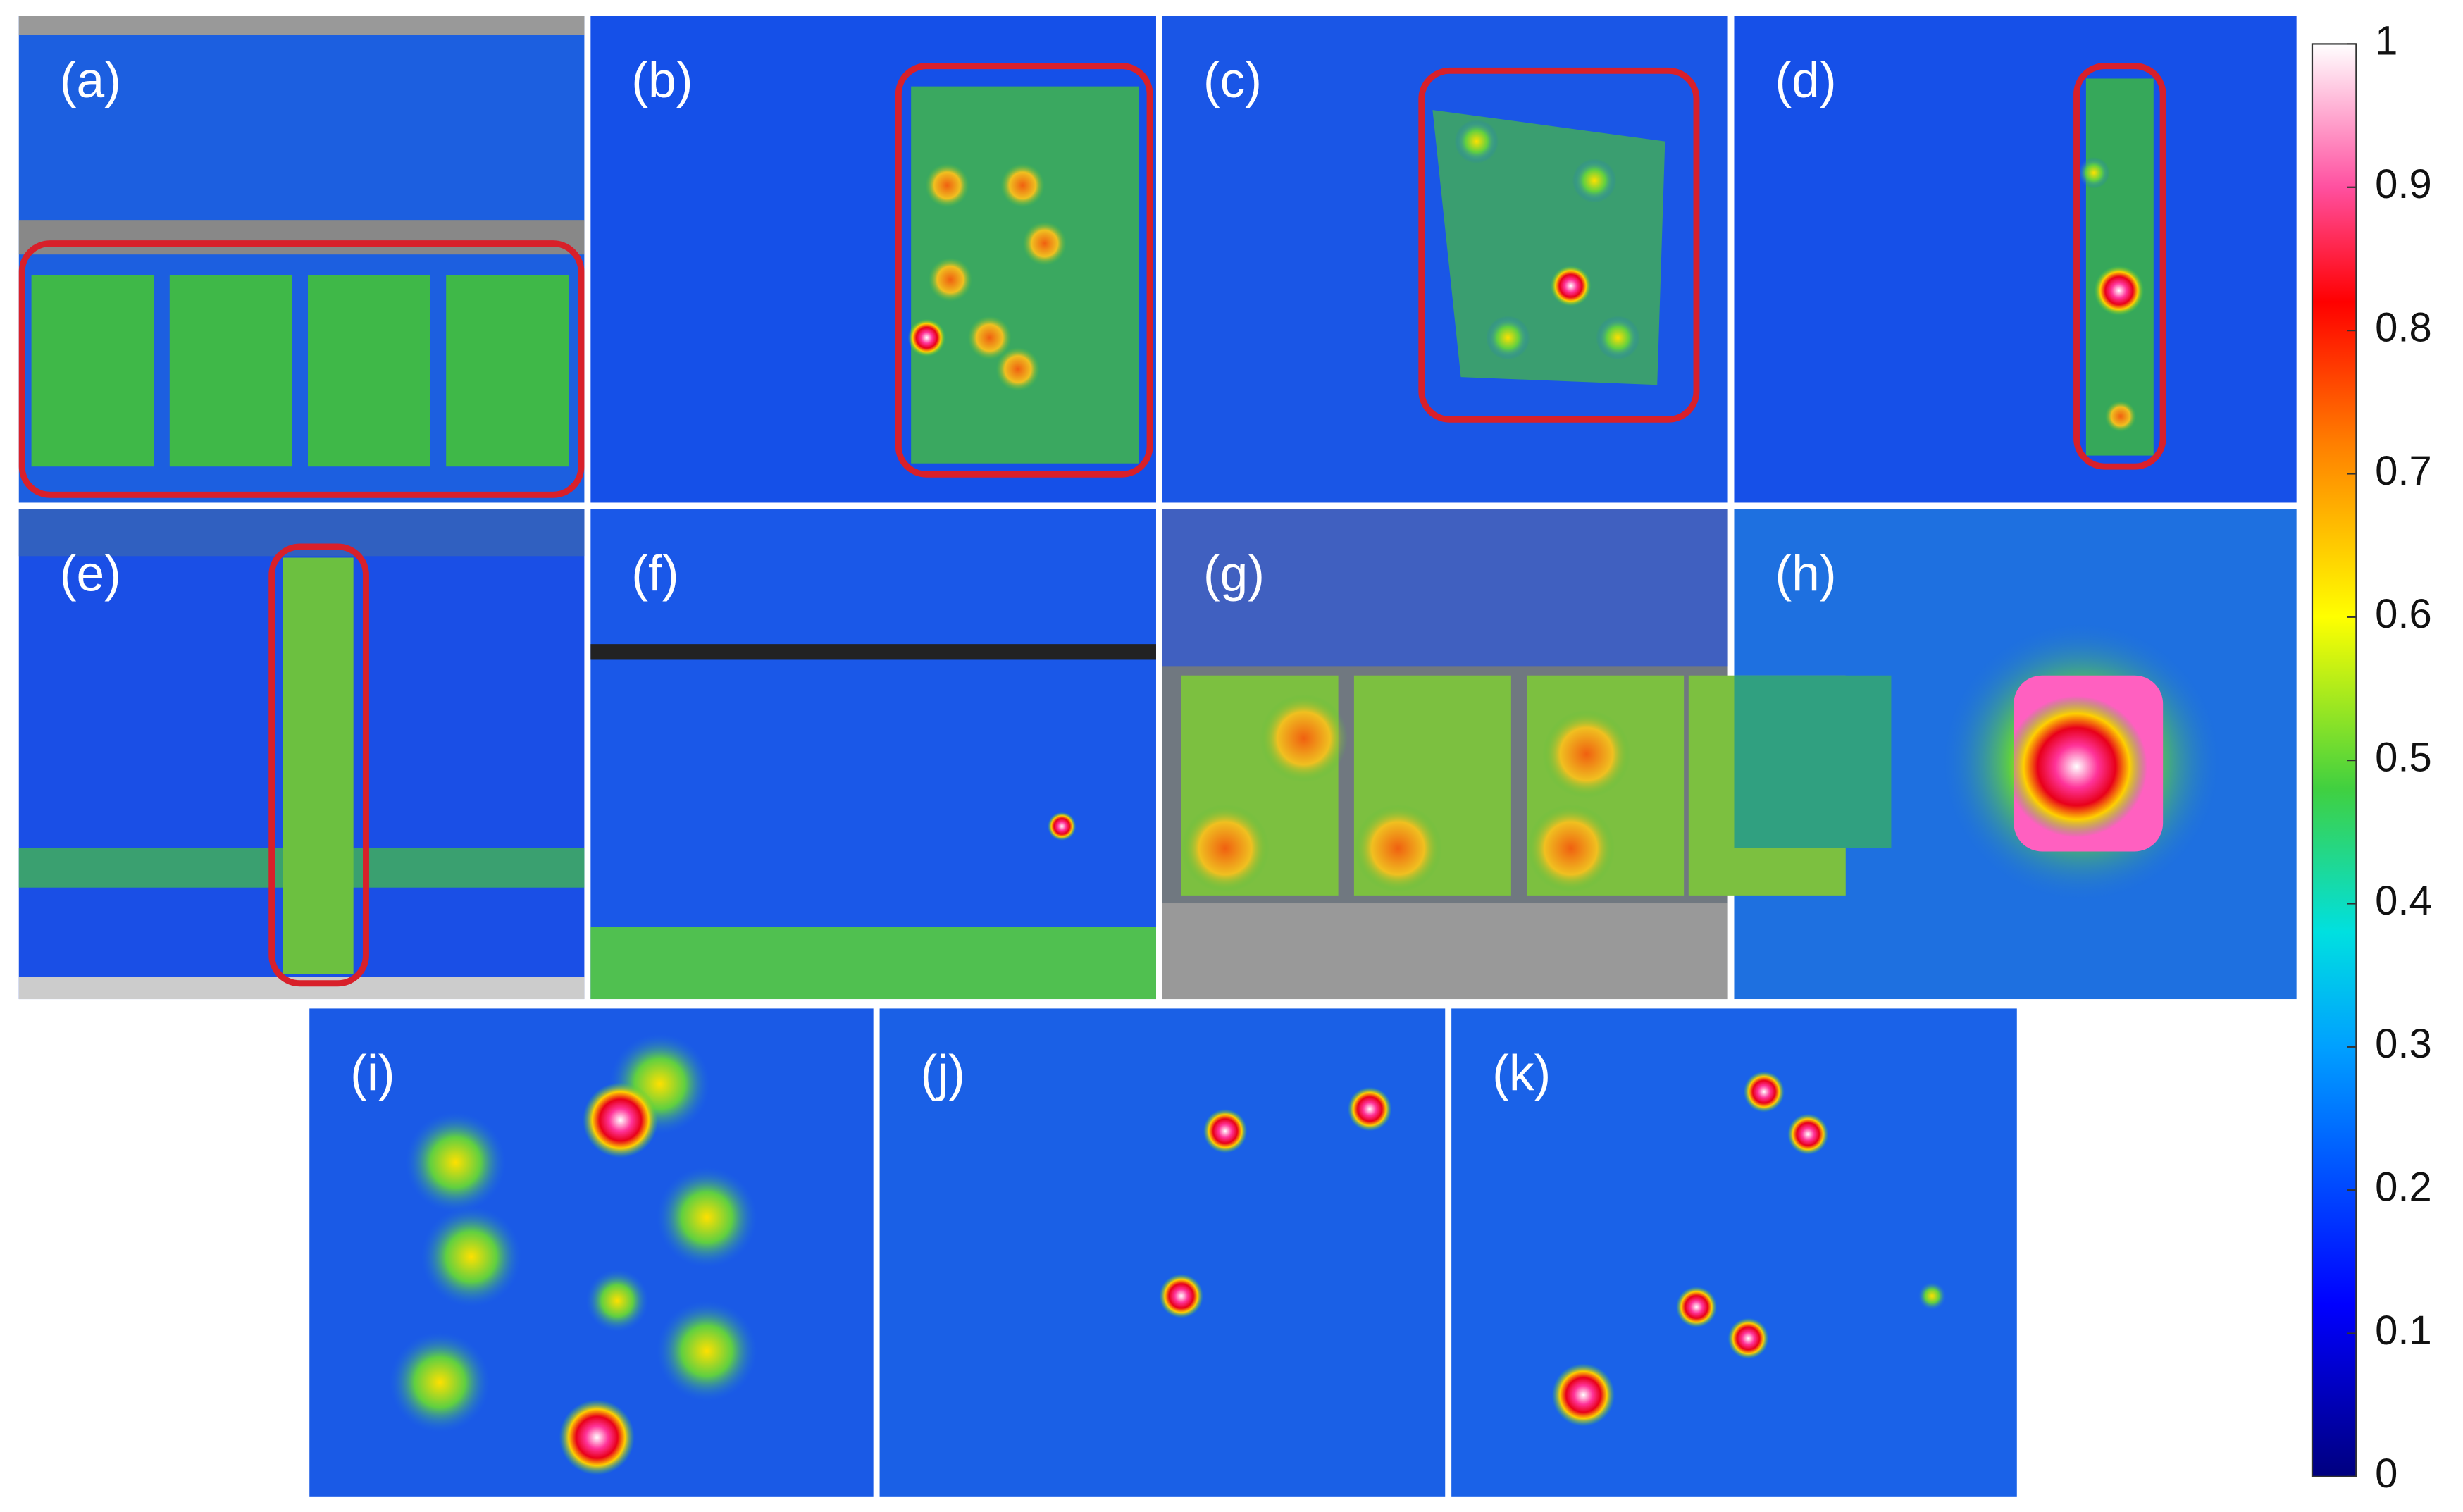 This screenshot has height=1512, width=2463. What do you see at coordinates (2386, 41) in the screenshot?
I see `tick-label: 1` at bounding box center [2386, 41].